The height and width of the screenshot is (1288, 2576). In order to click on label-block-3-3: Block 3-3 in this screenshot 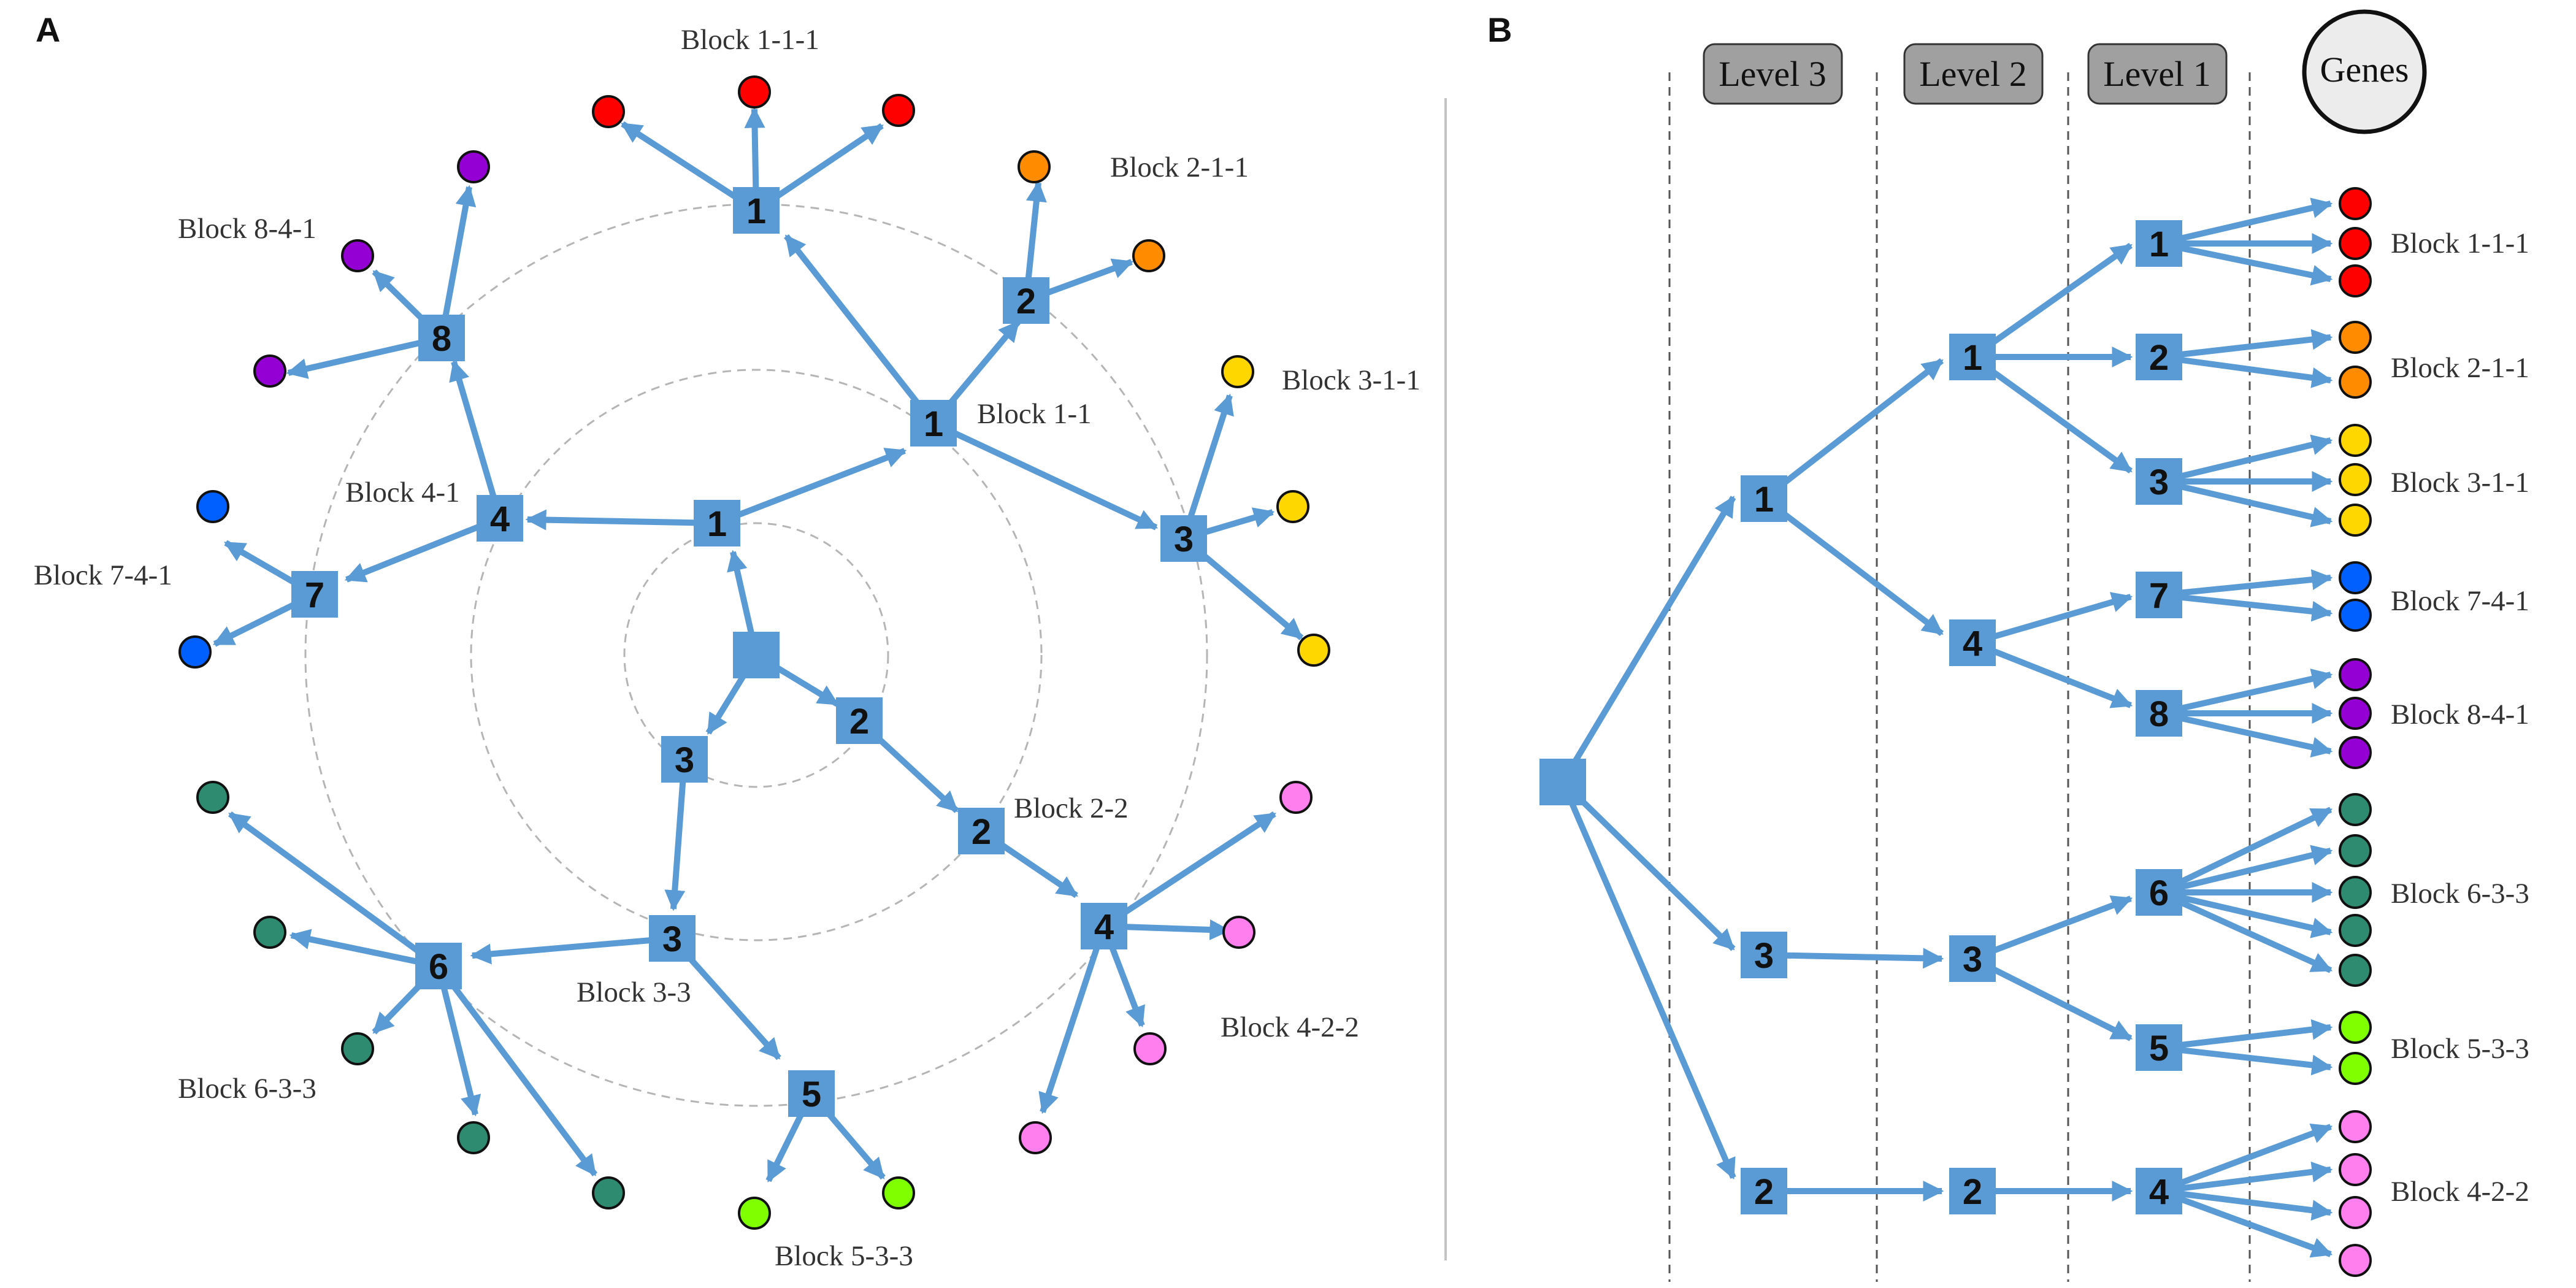, I will do `click(634, 992)`.